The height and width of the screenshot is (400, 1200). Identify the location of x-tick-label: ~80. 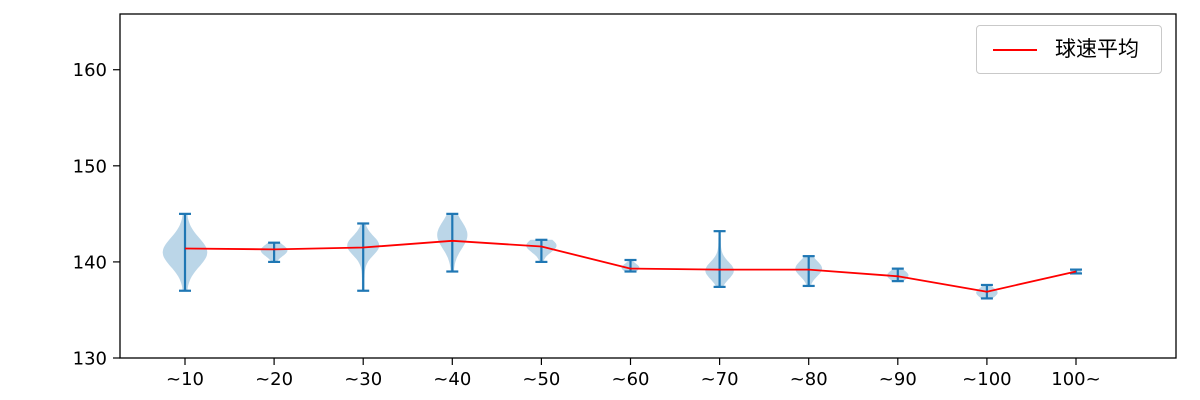
(809, 379).